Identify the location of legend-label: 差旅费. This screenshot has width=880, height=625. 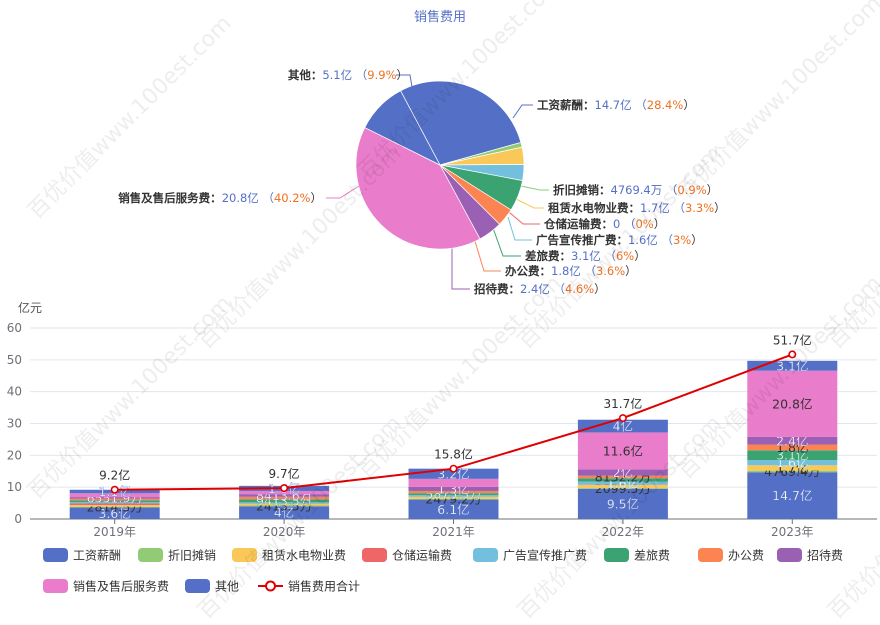
(652, 556).